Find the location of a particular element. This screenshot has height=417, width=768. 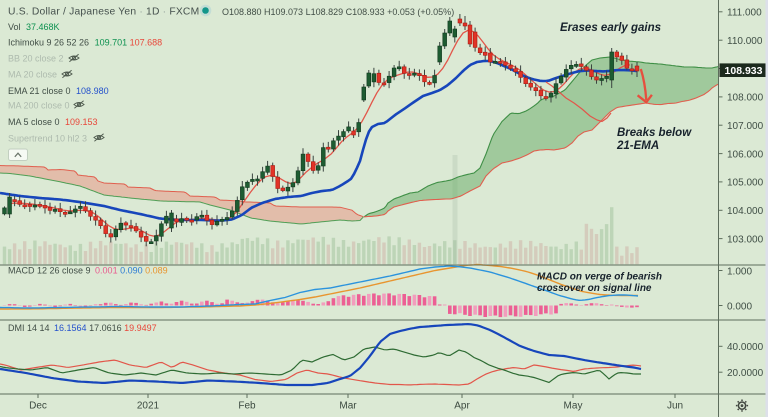

svg-text: Mar is located at coordinates (348, 406).